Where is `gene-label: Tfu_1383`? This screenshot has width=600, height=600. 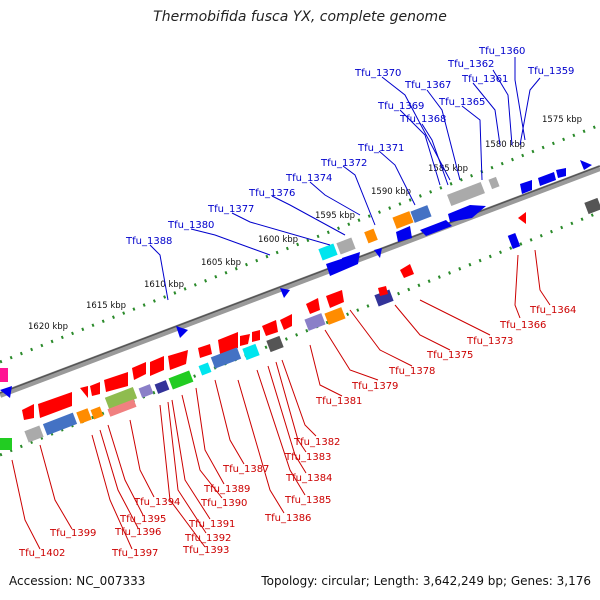 gene-label: Tfu_1383 is located at coordinates (307, 457).